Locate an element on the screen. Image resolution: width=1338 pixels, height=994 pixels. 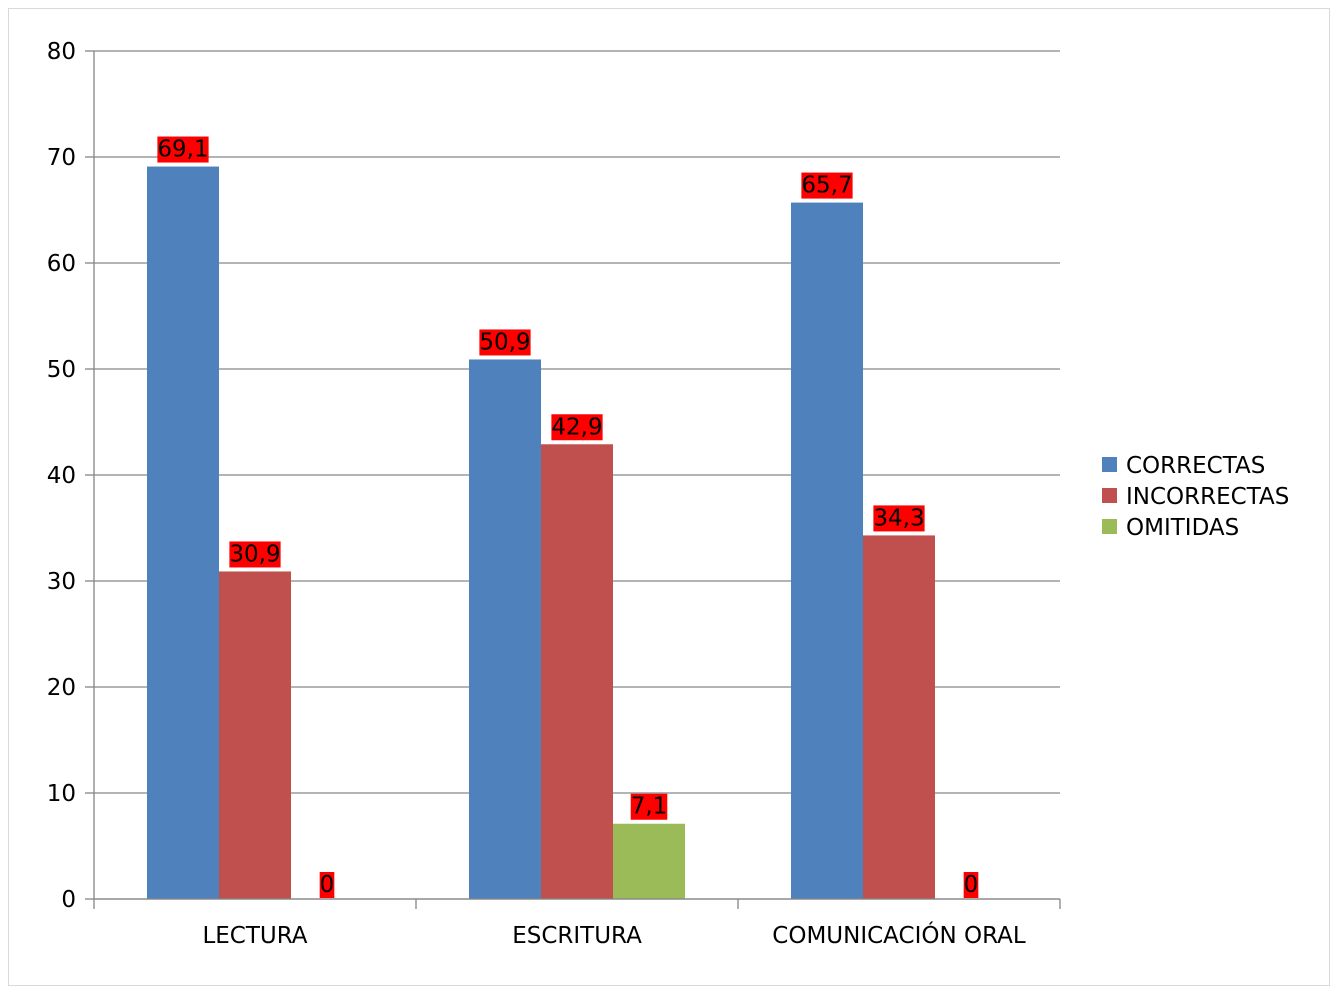
legend-swatch-correctas is located at coordinates (1109, 464).